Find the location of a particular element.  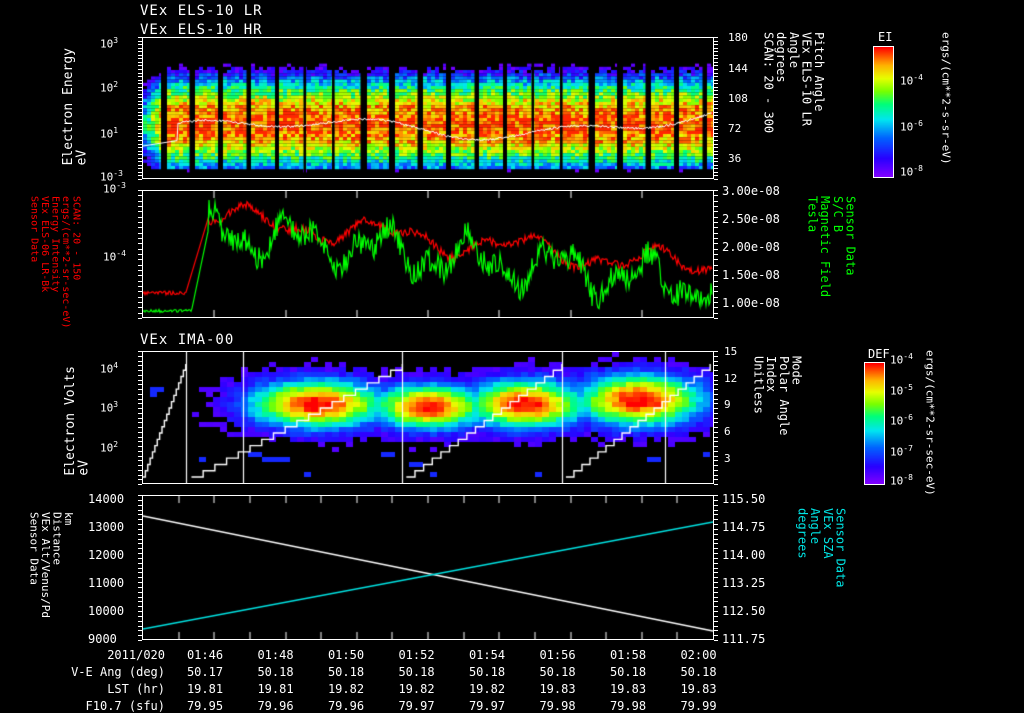

time-table-cell: 79.98 is located at coordinates (557, 706).